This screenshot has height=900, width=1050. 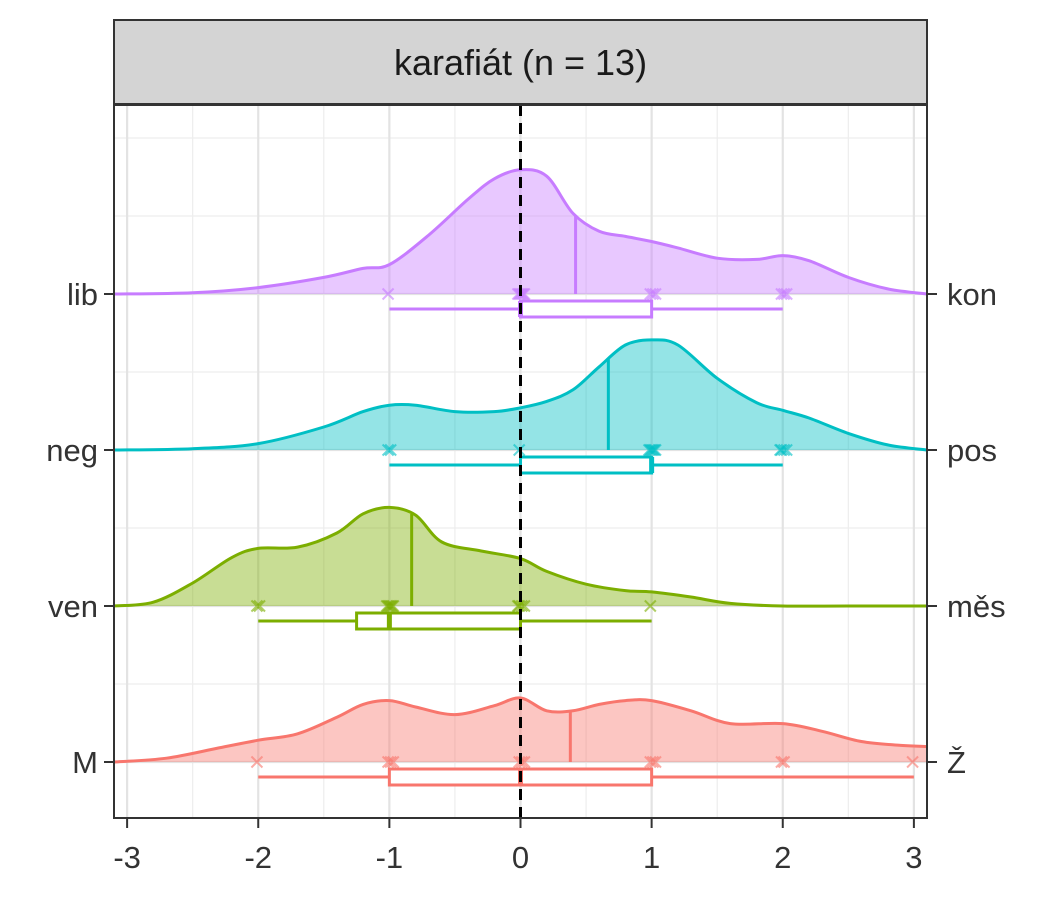 I want to click on y-tick-label-right: kon, so click(x=972, y=294).